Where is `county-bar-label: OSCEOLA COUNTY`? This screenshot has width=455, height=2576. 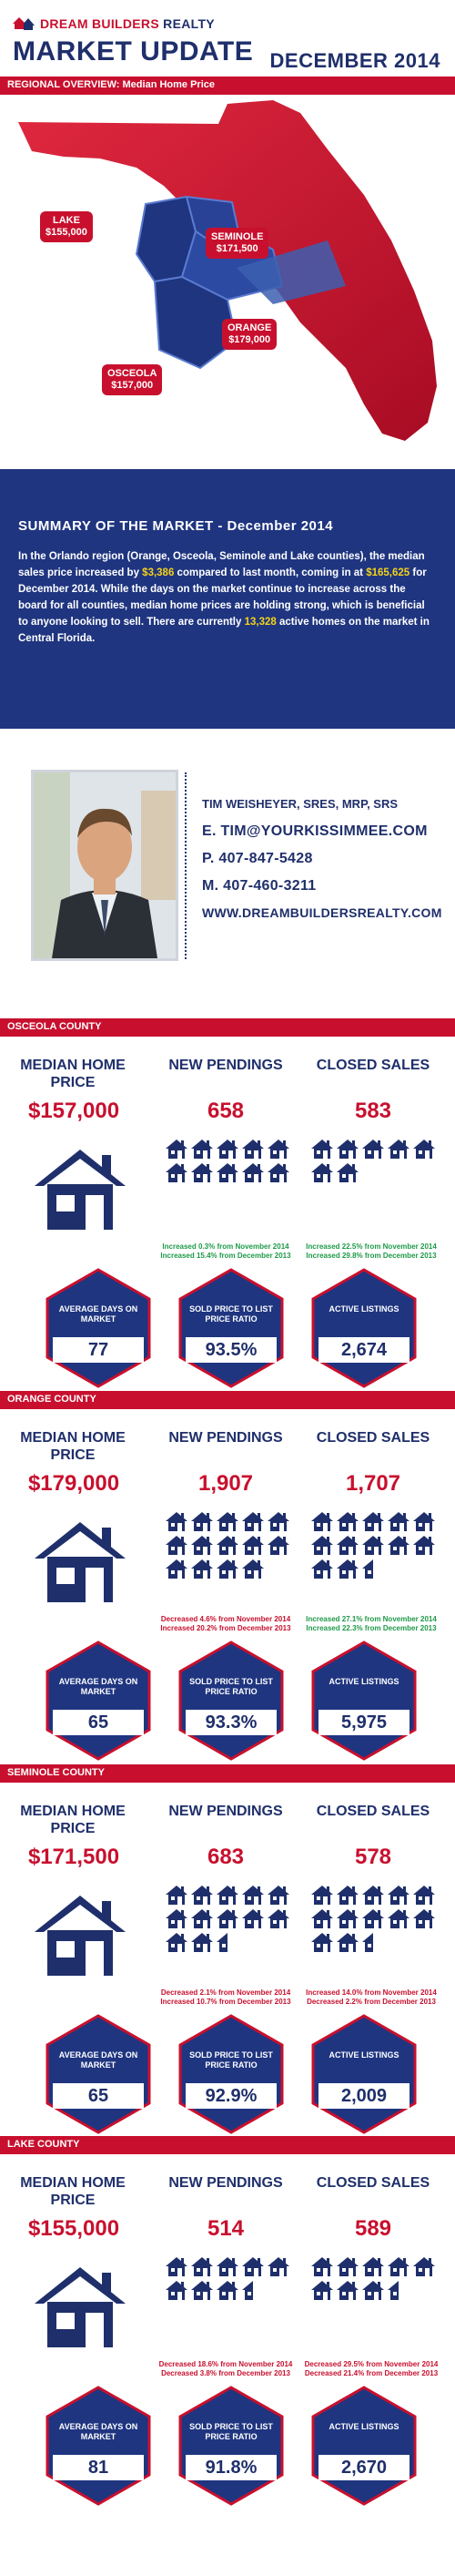
county-bar-label: OSCEOLA COUNTY is located at coordinates (55, 1026).